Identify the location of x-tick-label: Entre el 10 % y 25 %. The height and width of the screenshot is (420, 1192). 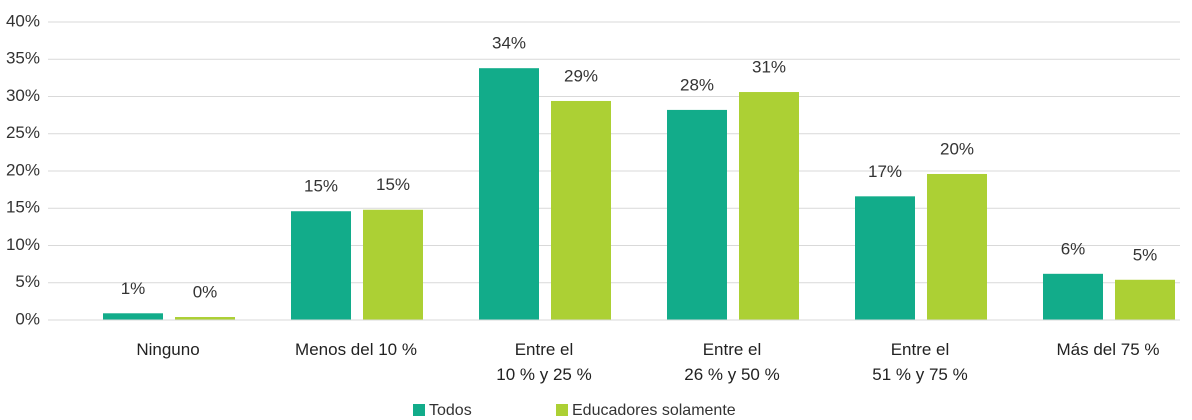
(544, 362).